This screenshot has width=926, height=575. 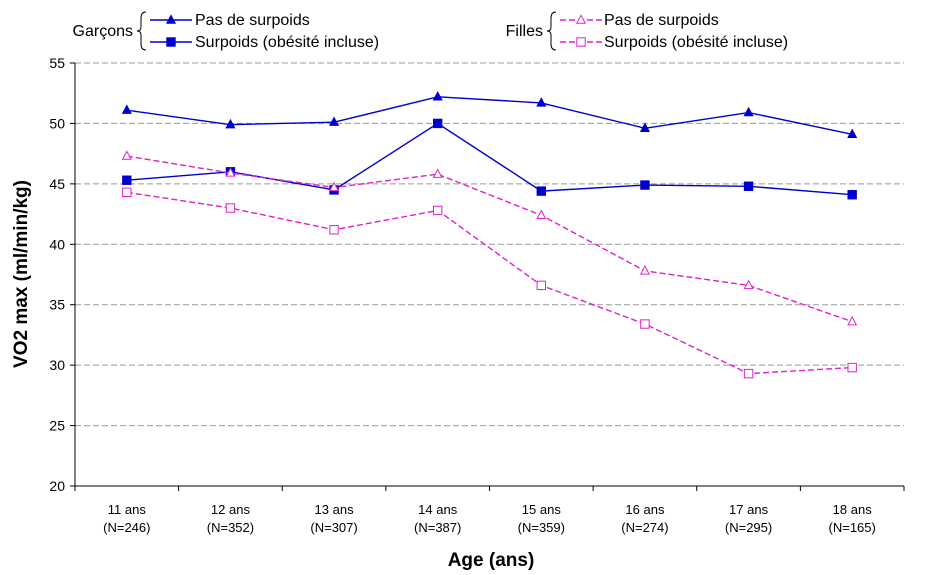 I want to click on x-category-label: 14 ans, so click(x=438, y=509).